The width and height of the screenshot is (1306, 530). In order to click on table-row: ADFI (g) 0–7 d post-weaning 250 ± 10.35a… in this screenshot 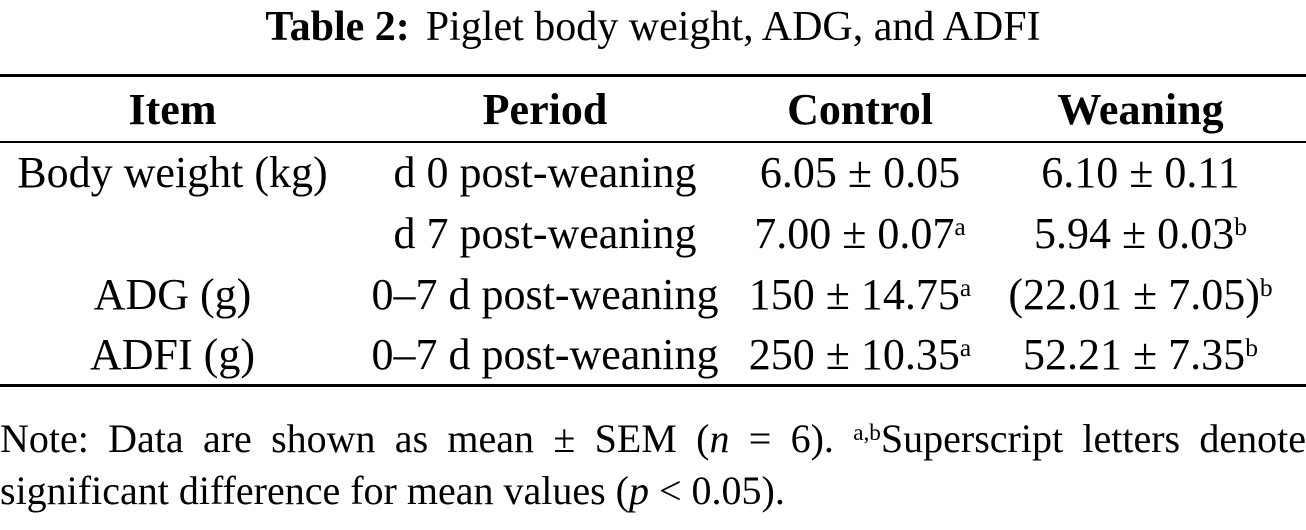, I will do `click(653, 355)`.